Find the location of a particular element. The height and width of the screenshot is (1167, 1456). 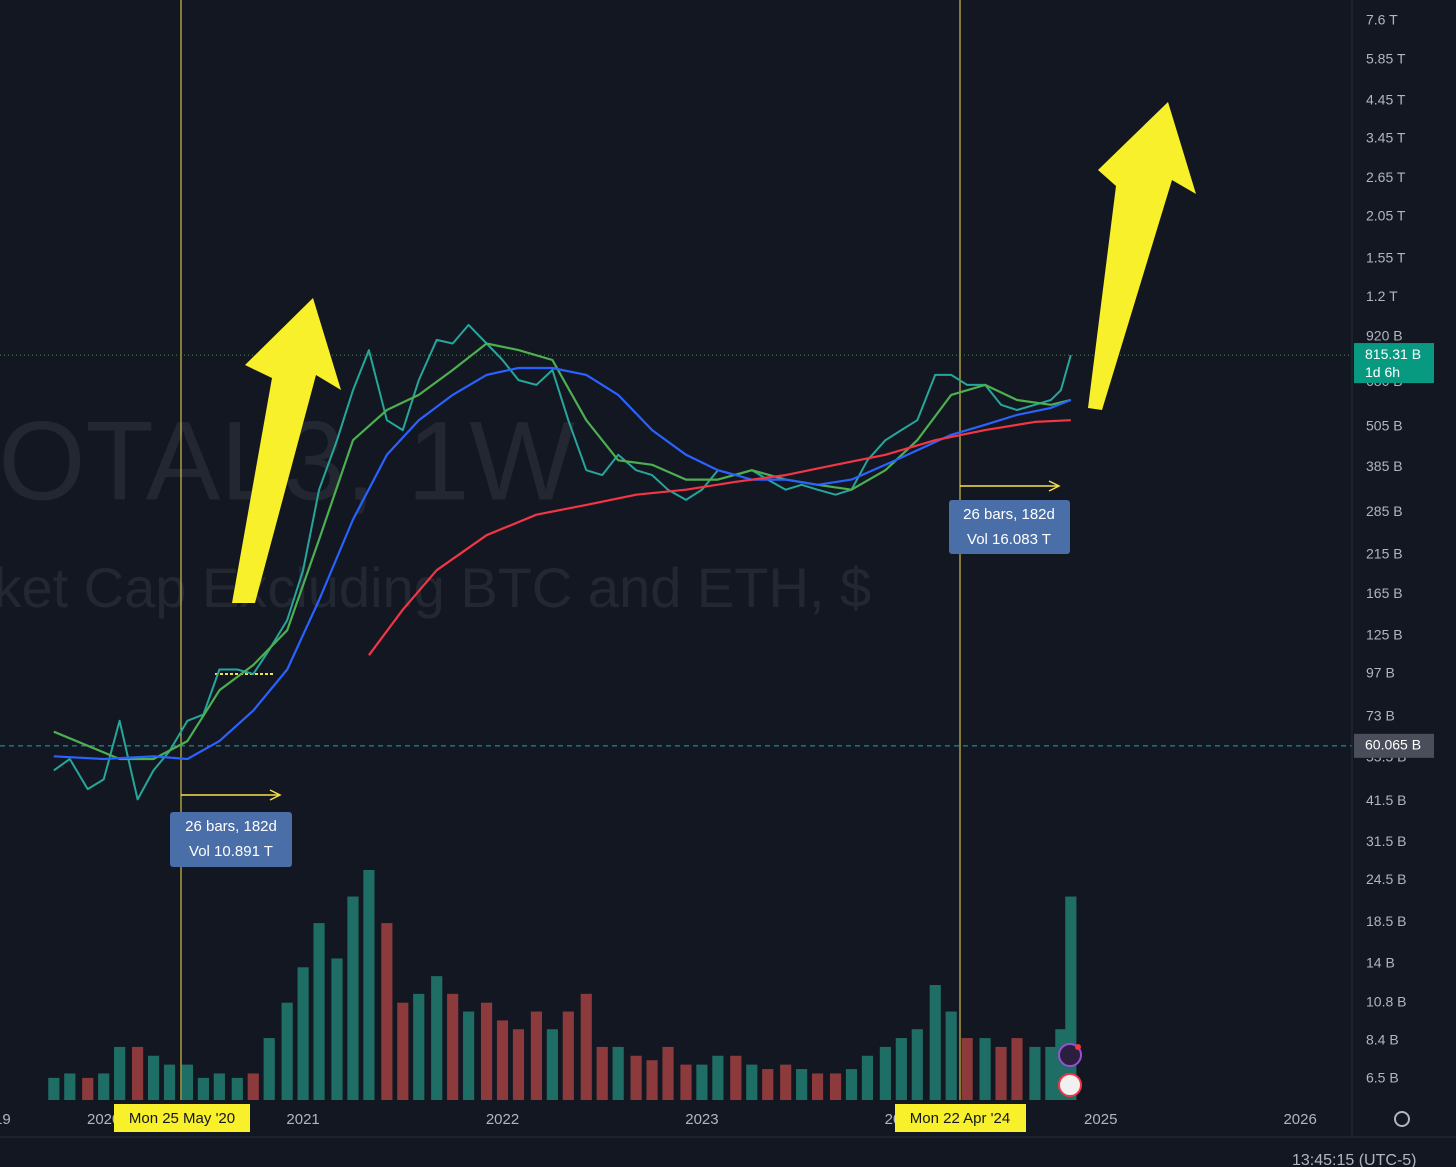

y-tick-label: 4.45 T is located at coordinates (1386, 99).